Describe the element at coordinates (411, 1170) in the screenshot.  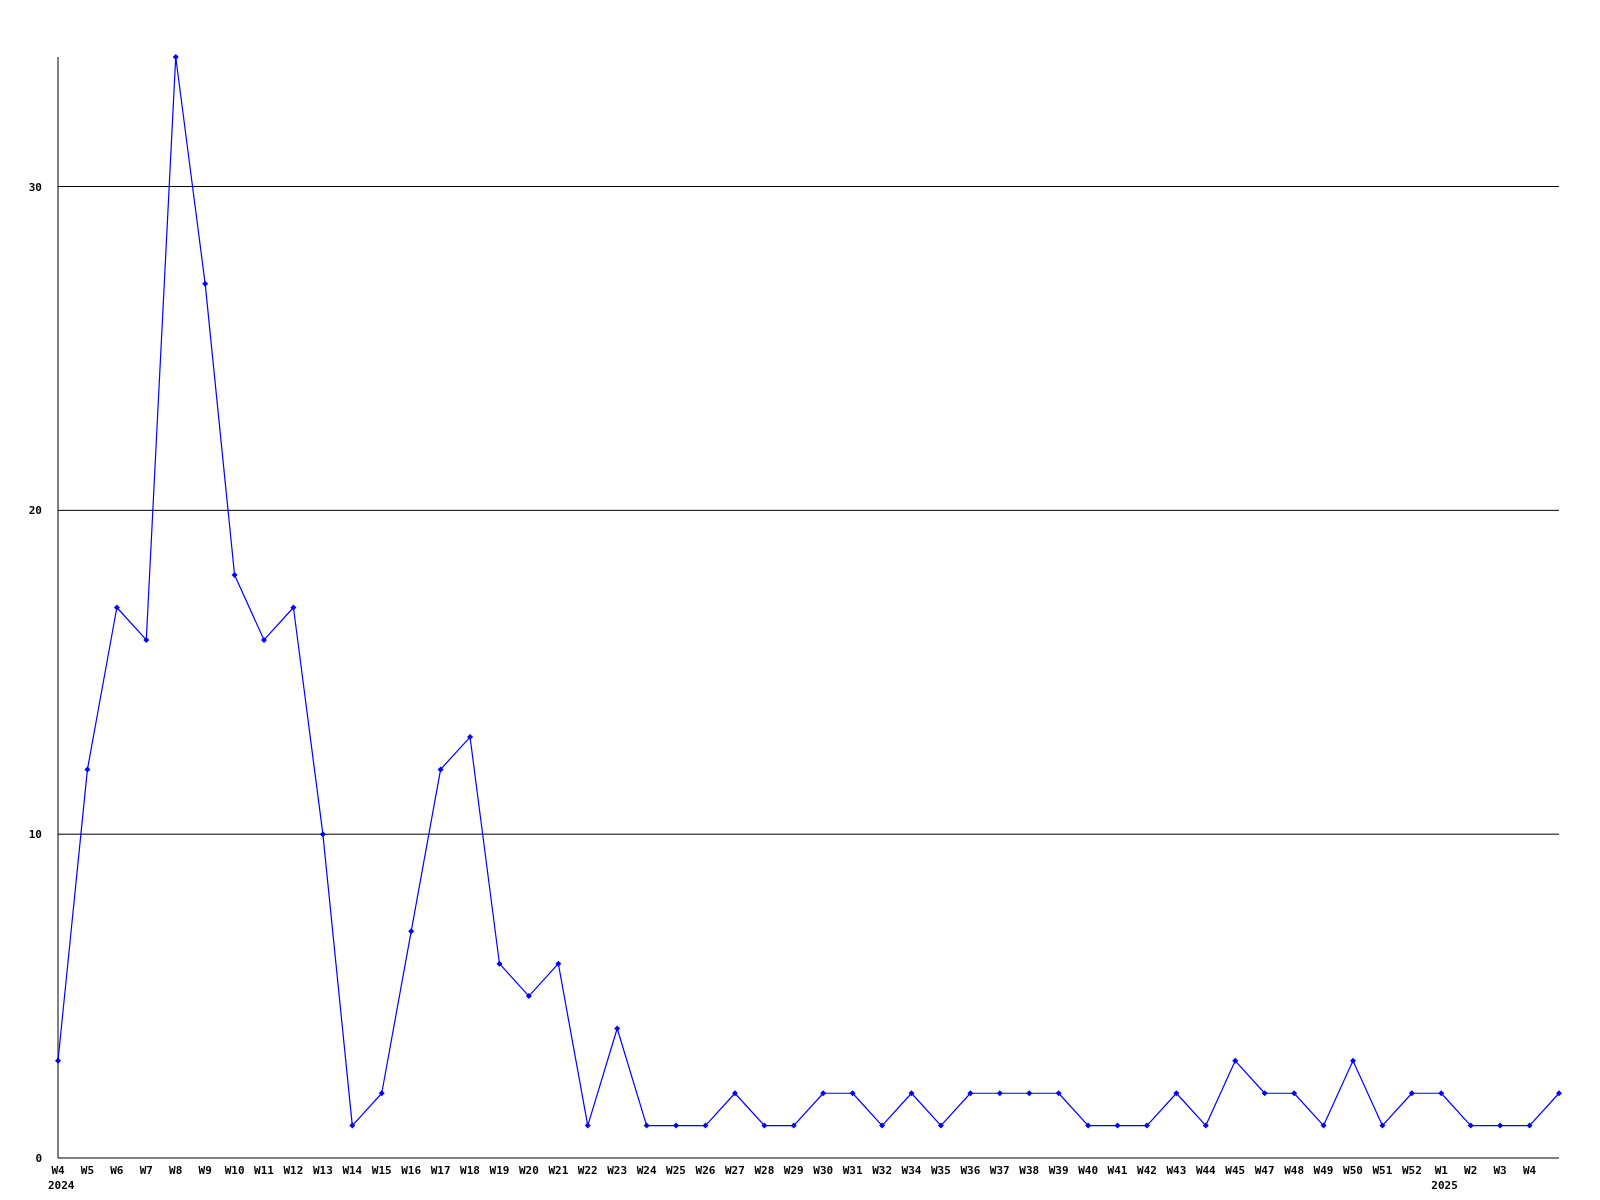
I see `x-tick-label: W16` at that location.